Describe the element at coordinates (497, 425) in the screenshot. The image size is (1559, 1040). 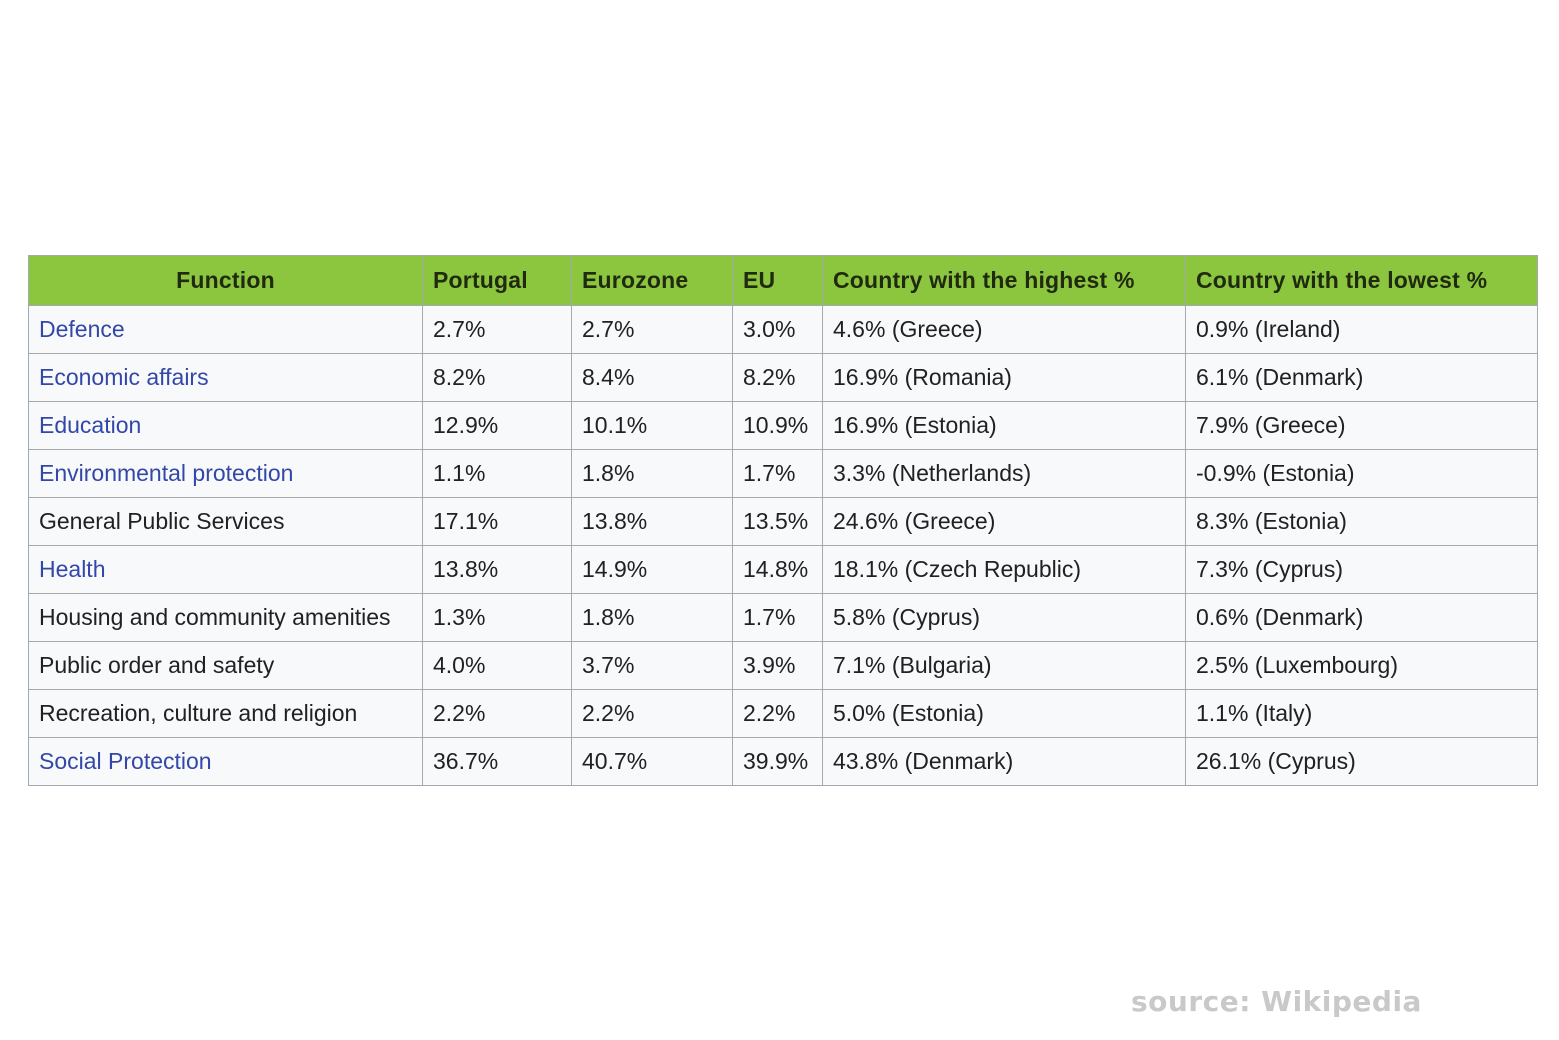
I see `cell-portugal: 12.9%` at that location.